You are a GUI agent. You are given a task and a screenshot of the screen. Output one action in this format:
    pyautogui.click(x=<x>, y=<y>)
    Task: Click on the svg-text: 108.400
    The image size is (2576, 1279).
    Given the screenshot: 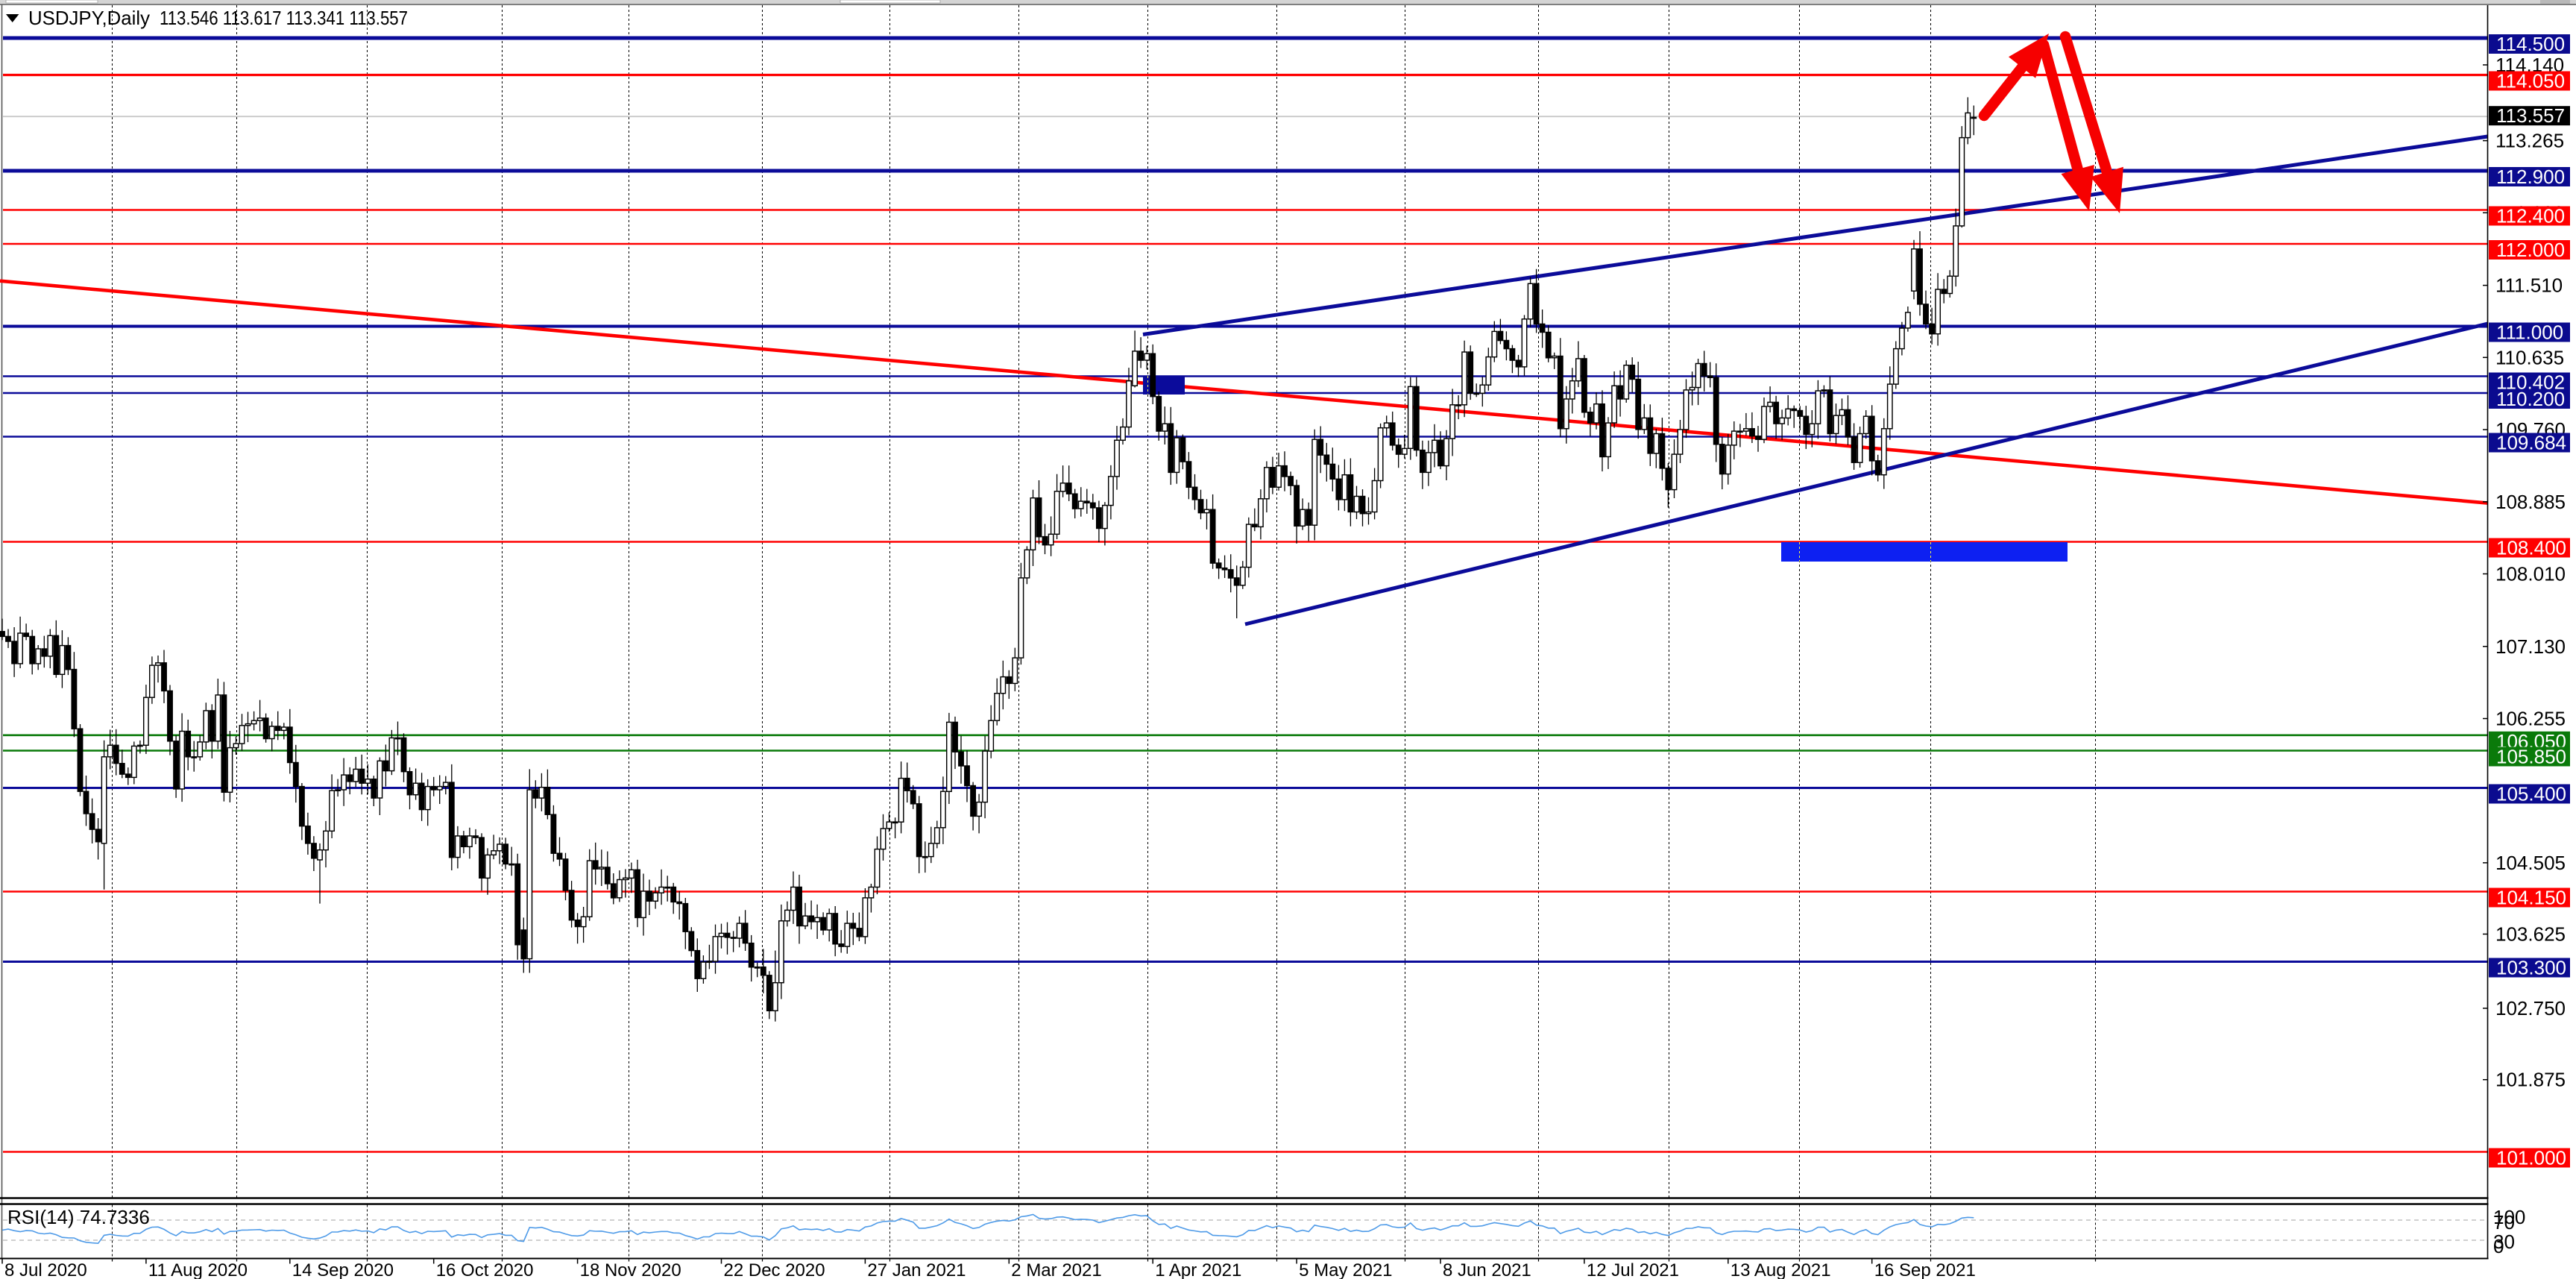 What is the action you would take?
    pyautogui.click(x=2531, y=548)
    